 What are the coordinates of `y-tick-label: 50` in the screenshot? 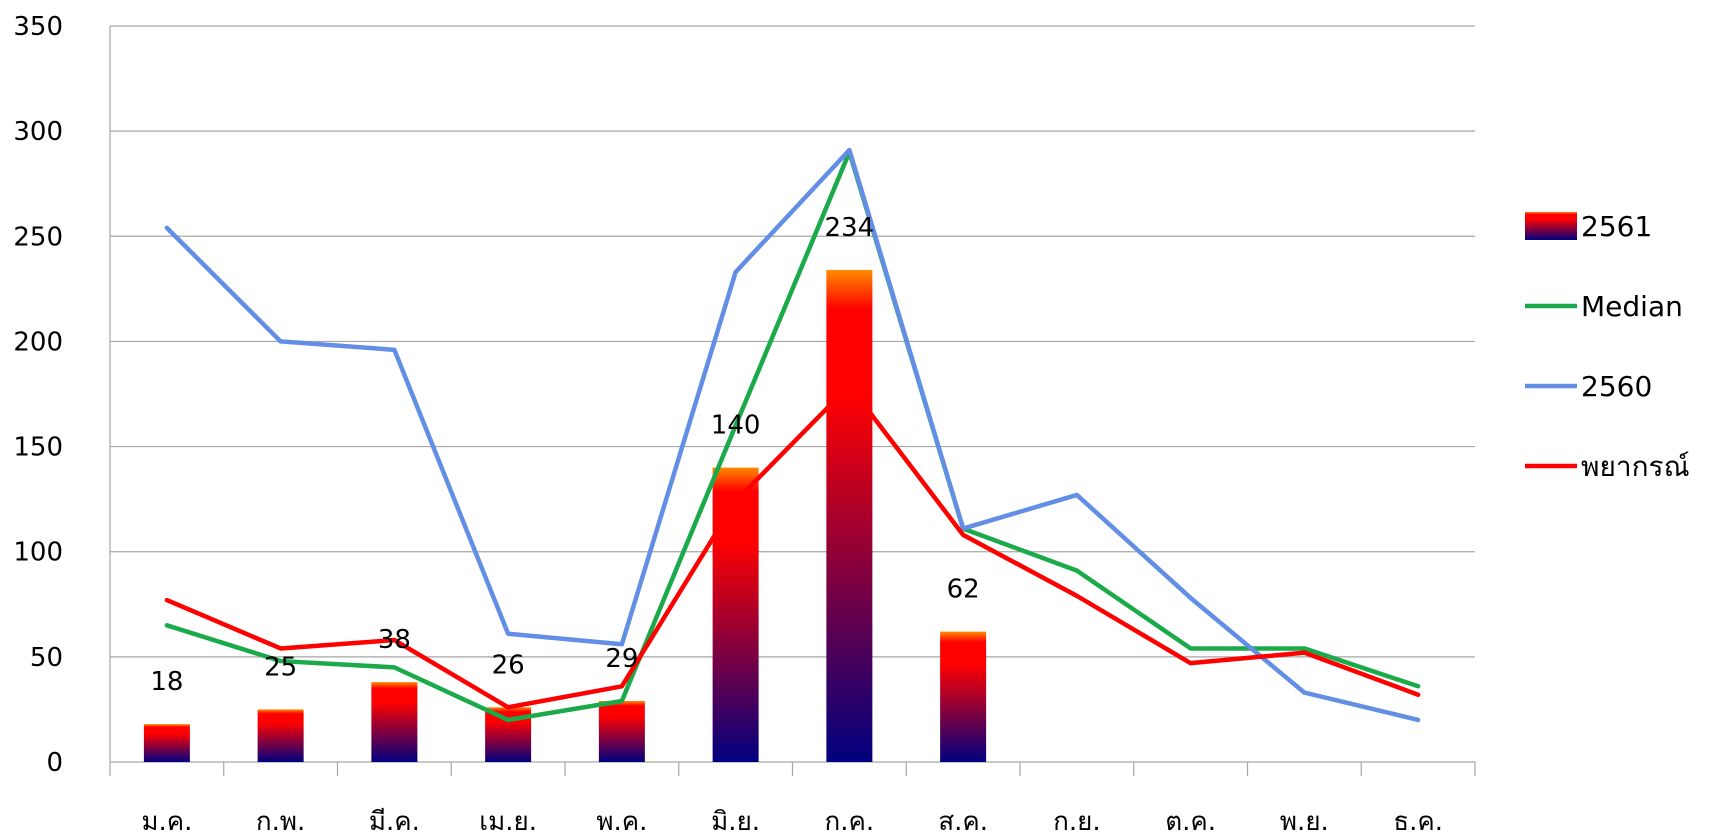 It's located at (46, 658).